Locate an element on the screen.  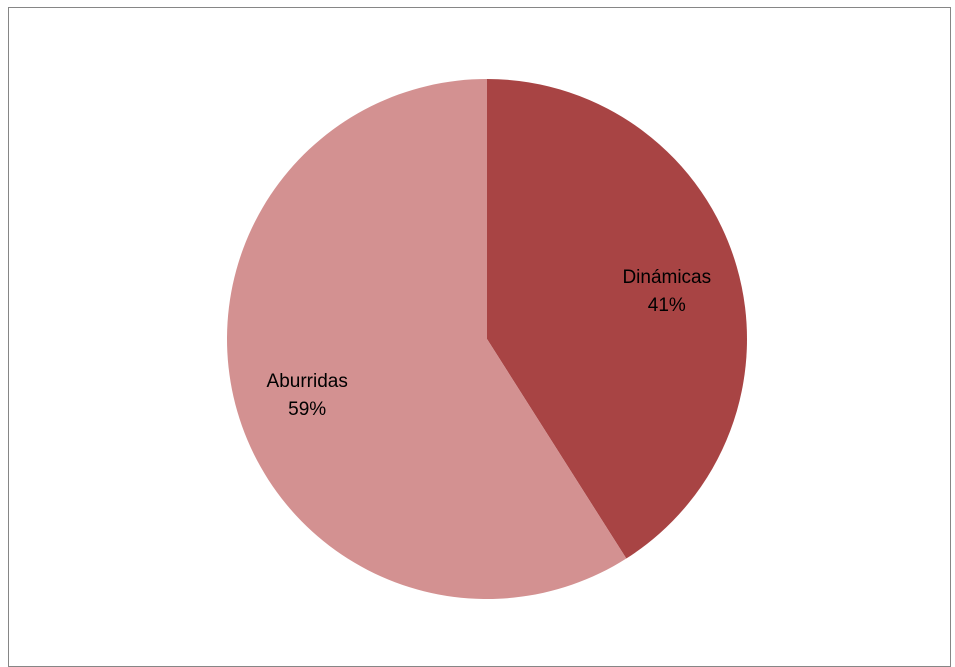
slice-value-aburridas: 59% is located at coordinates (307, 409).